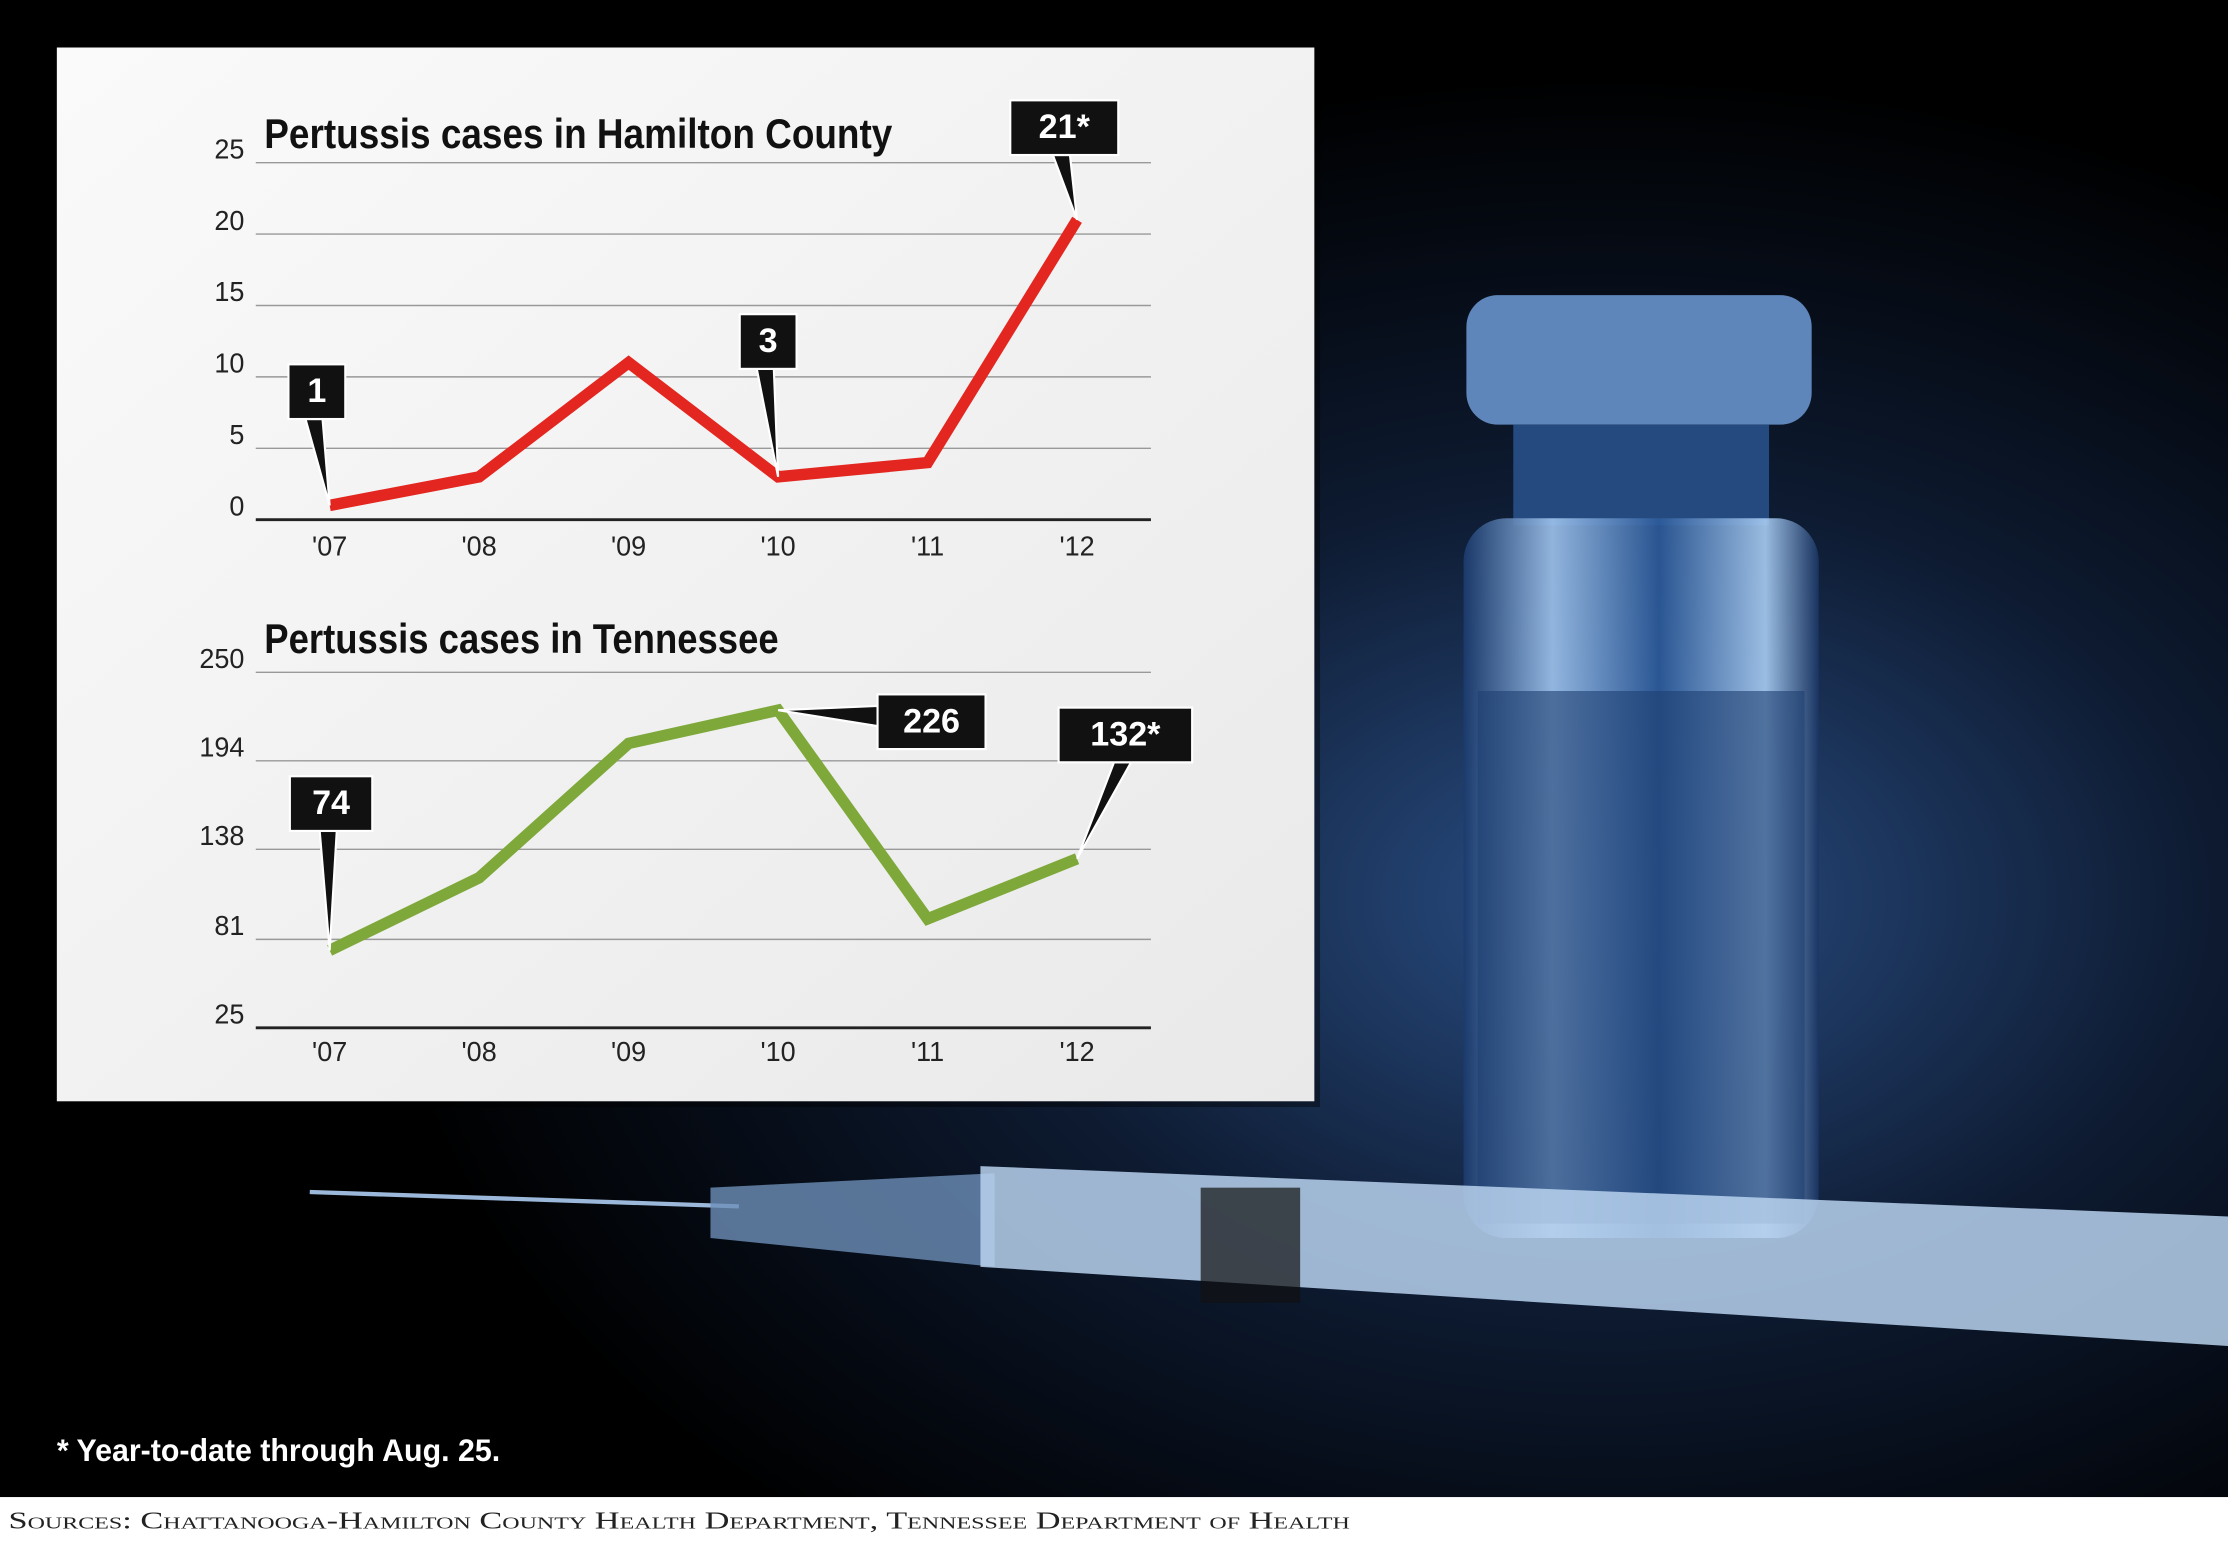  I want to click on value-label: 74, so click(331, 803).